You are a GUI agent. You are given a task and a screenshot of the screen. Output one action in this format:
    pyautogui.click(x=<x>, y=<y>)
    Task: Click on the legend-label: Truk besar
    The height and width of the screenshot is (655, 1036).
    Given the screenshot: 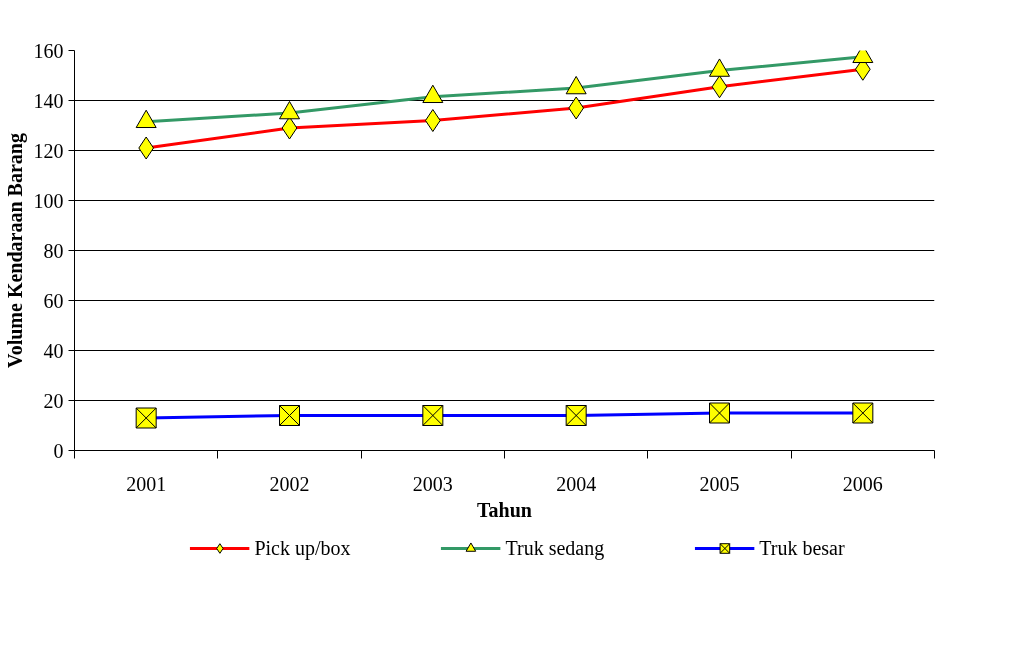 What is the action you would take?
    pyautogui.click(x=802, y=548)
    